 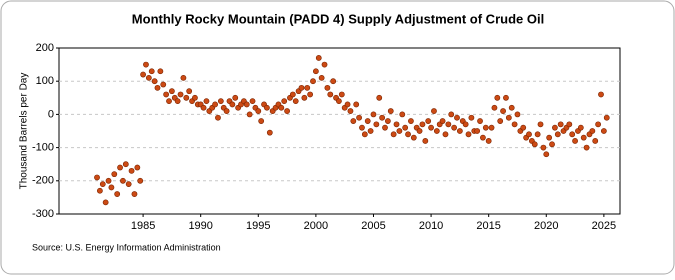 What do you see at coordinates (24, 131) in the screenshot?
I see `y-axis-label: Thousand Barrels per Day` at bounding box center [24, 131].